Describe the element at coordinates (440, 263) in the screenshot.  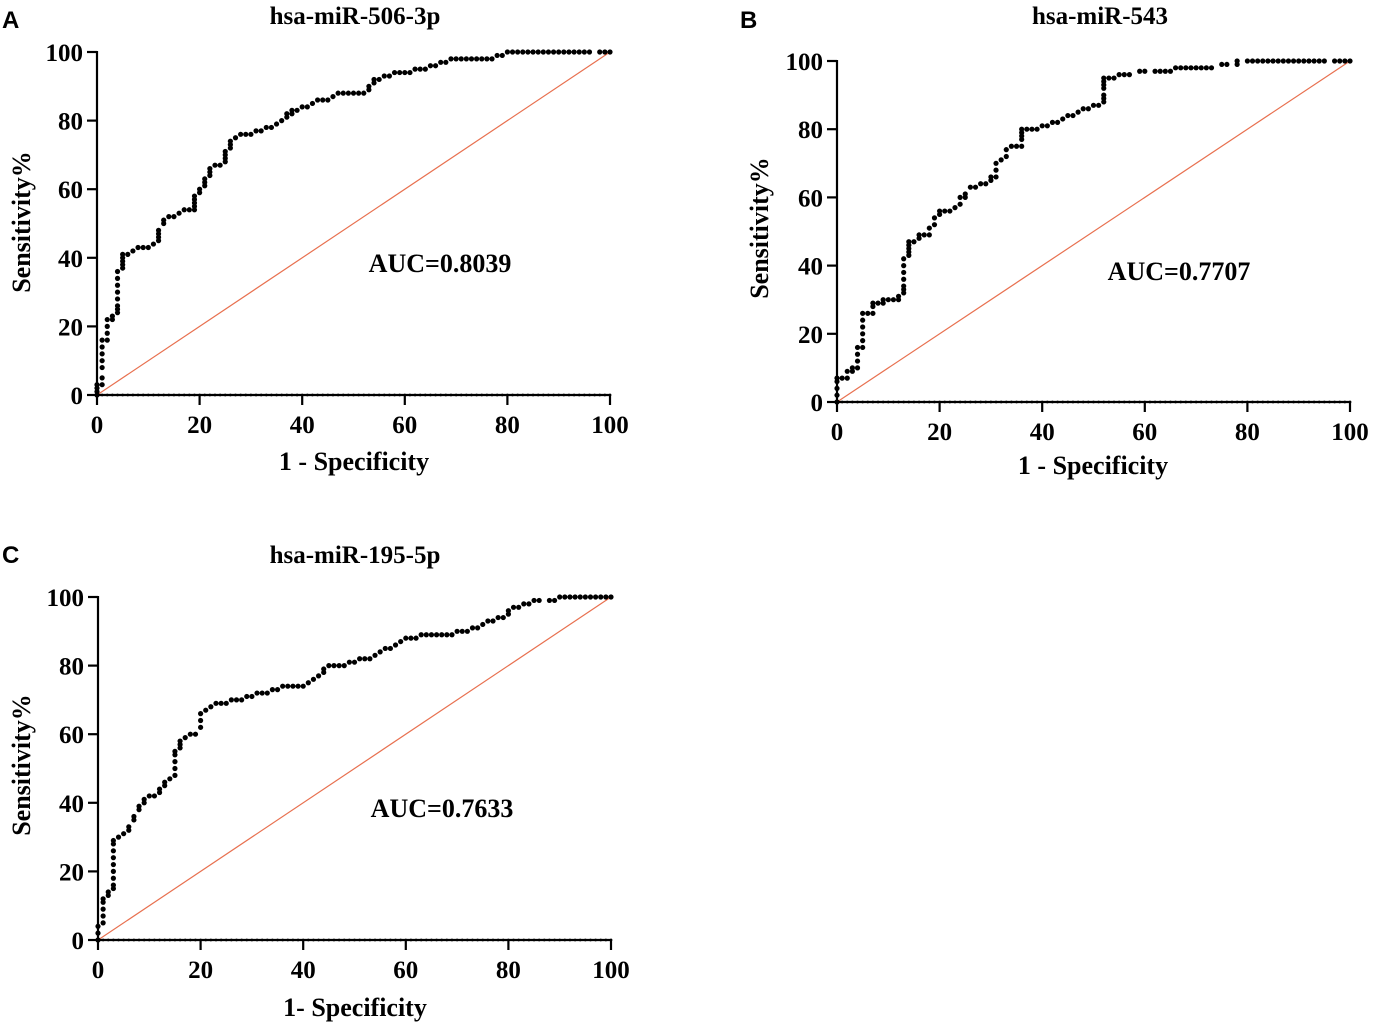
I see `auc-annotation-a: AUC=0.8039` at that location.